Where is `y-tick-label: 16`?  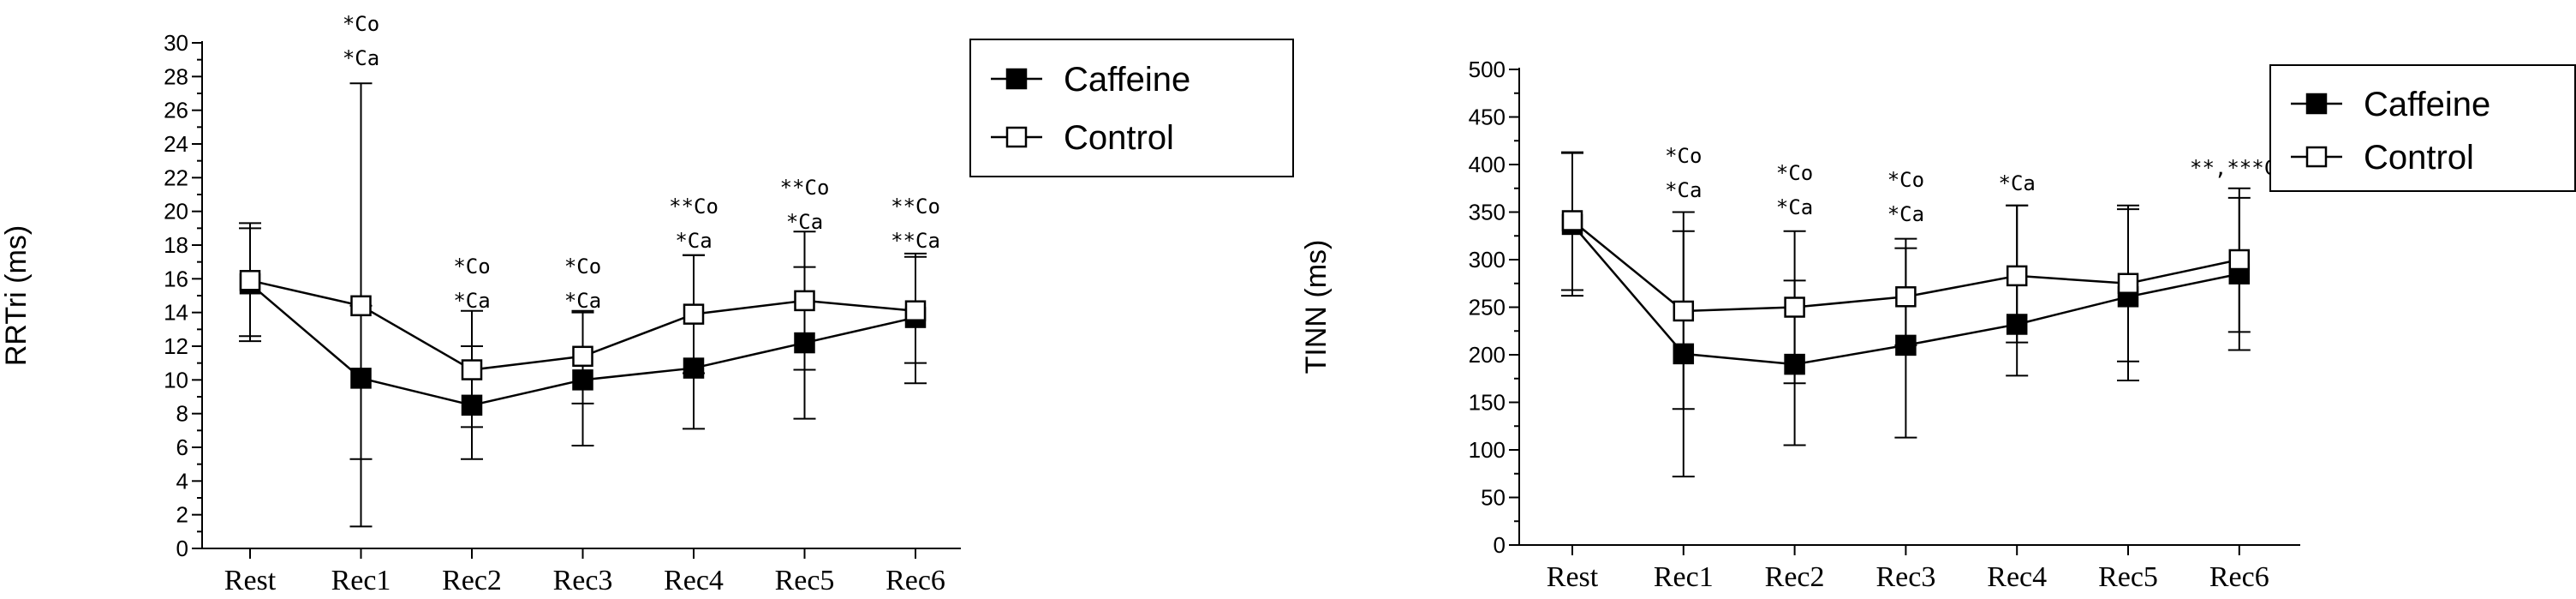
y-tick-label: 16 is located at coordinates (176, 278).